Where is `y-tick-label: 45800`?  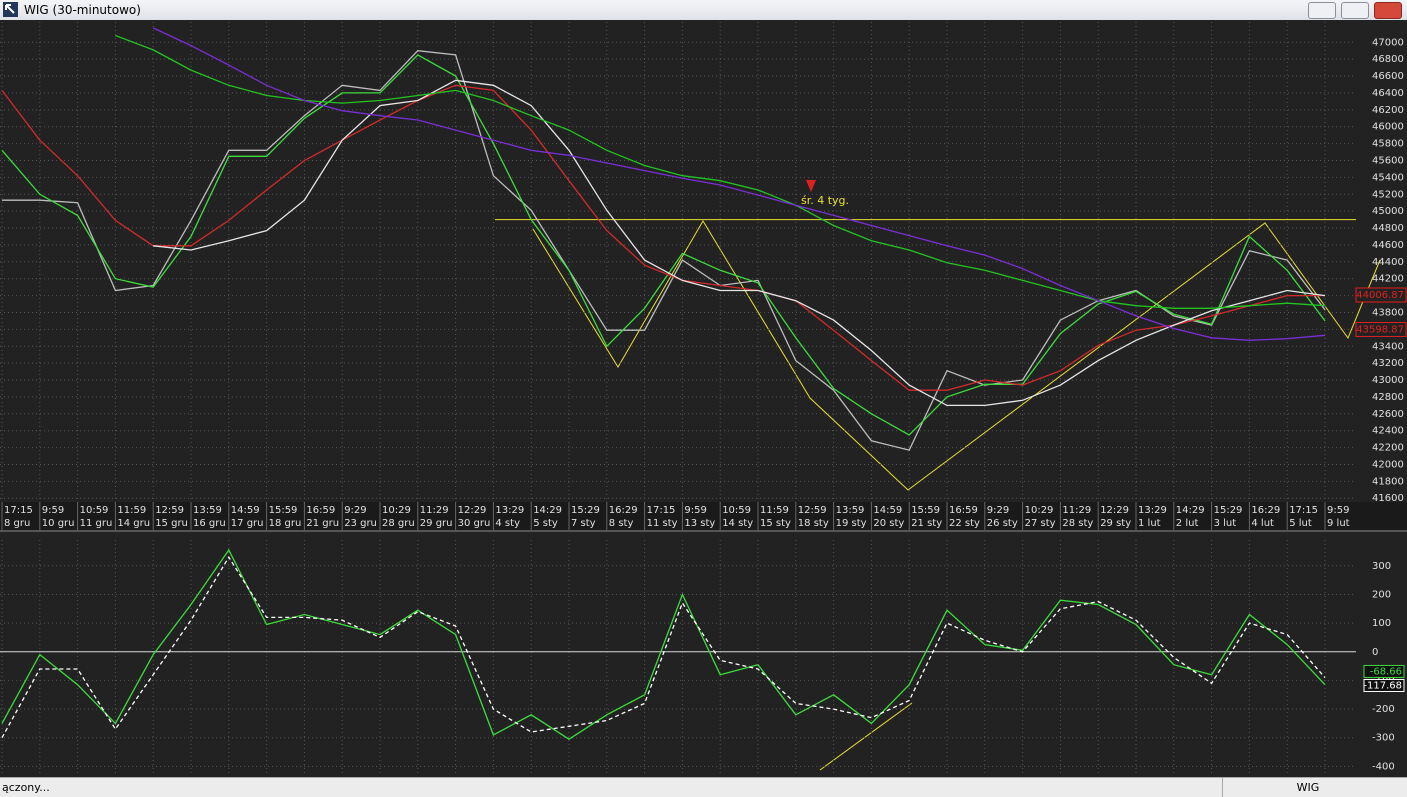 y-tick-label: 45800 is located at coordinates (1388, 144).